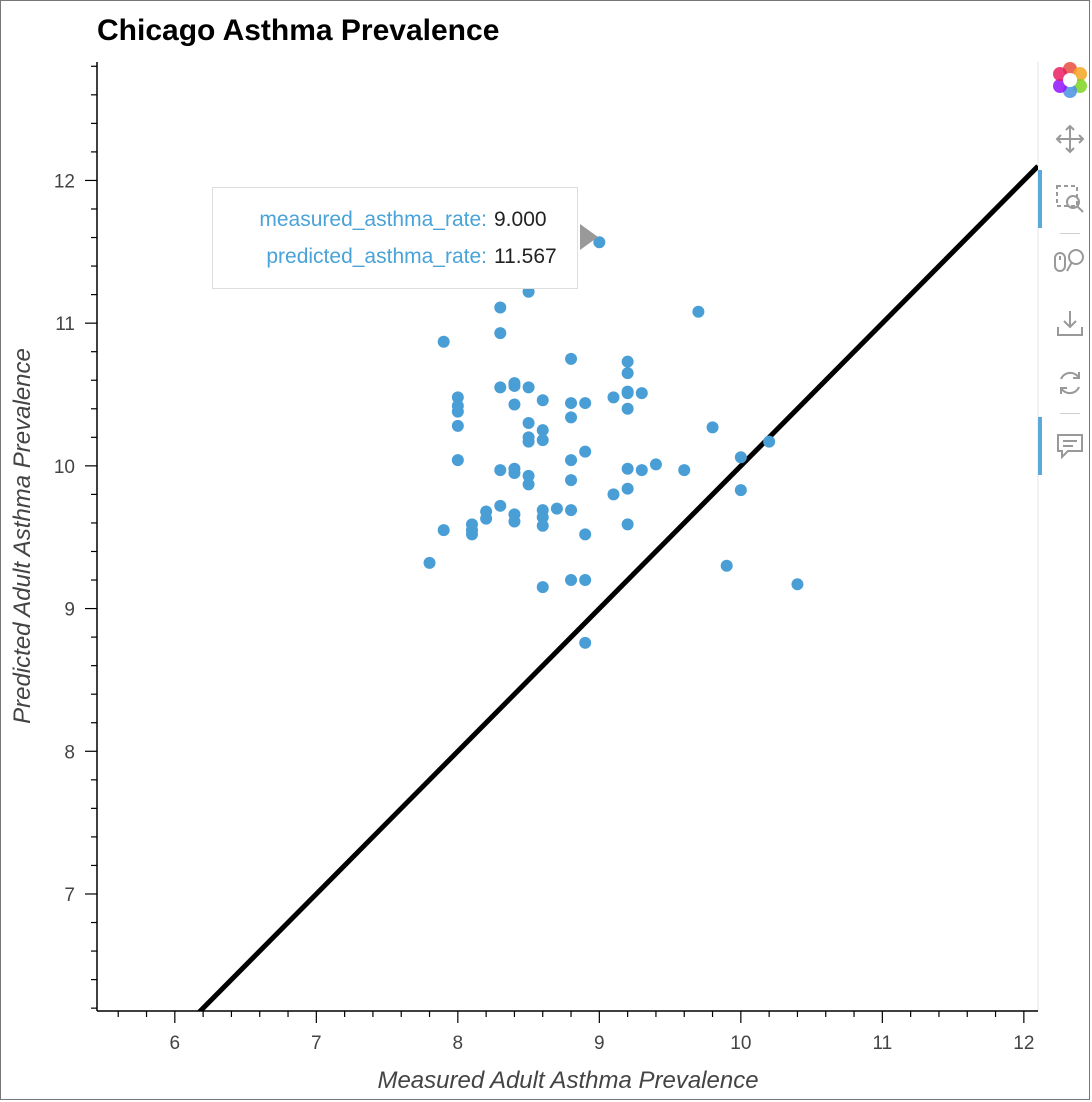  Describe the element at coordinates (69, 610) in the screenshot. I see `y-tick-label: 9` at that location.